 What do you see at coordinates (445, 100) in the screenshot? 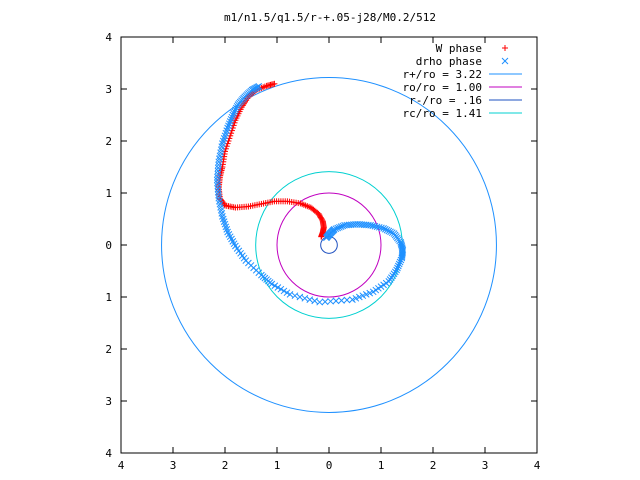
I see `legend-label: r-/ro = .16` at bounding box center [445, 100].